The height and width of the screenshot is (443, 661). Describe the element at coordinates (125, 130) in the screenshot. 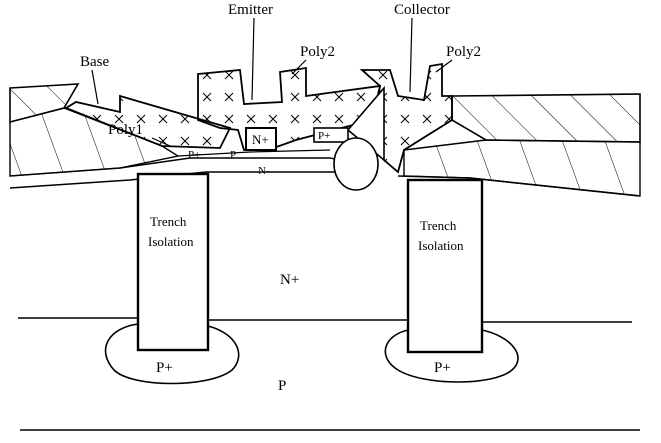

I see `label-poly1: Poly1` at that location.